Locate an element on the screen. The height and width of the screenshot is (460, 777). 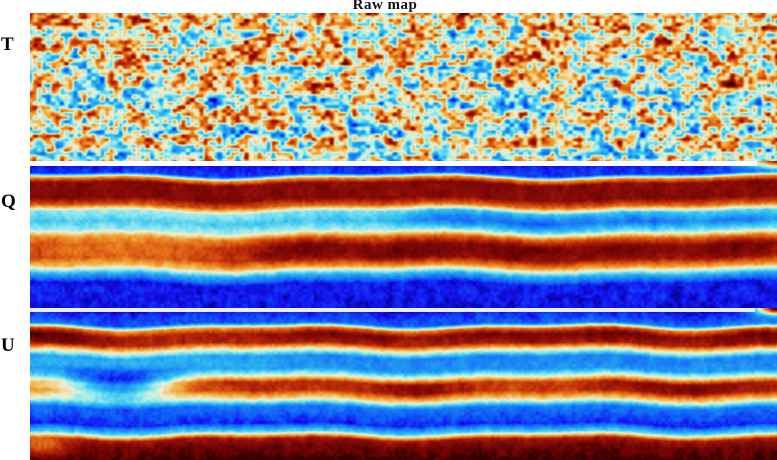
panel-label-u: U is located at coordinates (8, 345).